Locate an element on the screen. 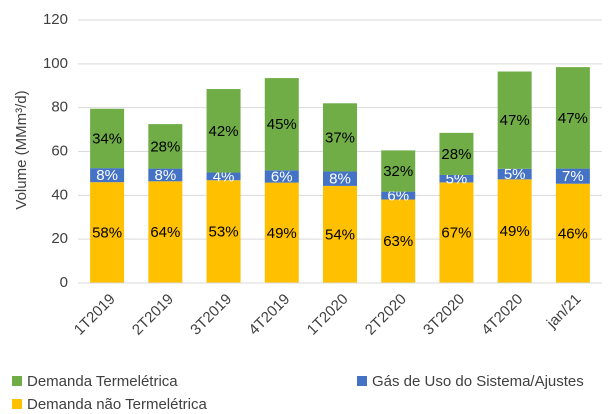  x-tick-label: 4T2019 is located at coordinates (269, 315).